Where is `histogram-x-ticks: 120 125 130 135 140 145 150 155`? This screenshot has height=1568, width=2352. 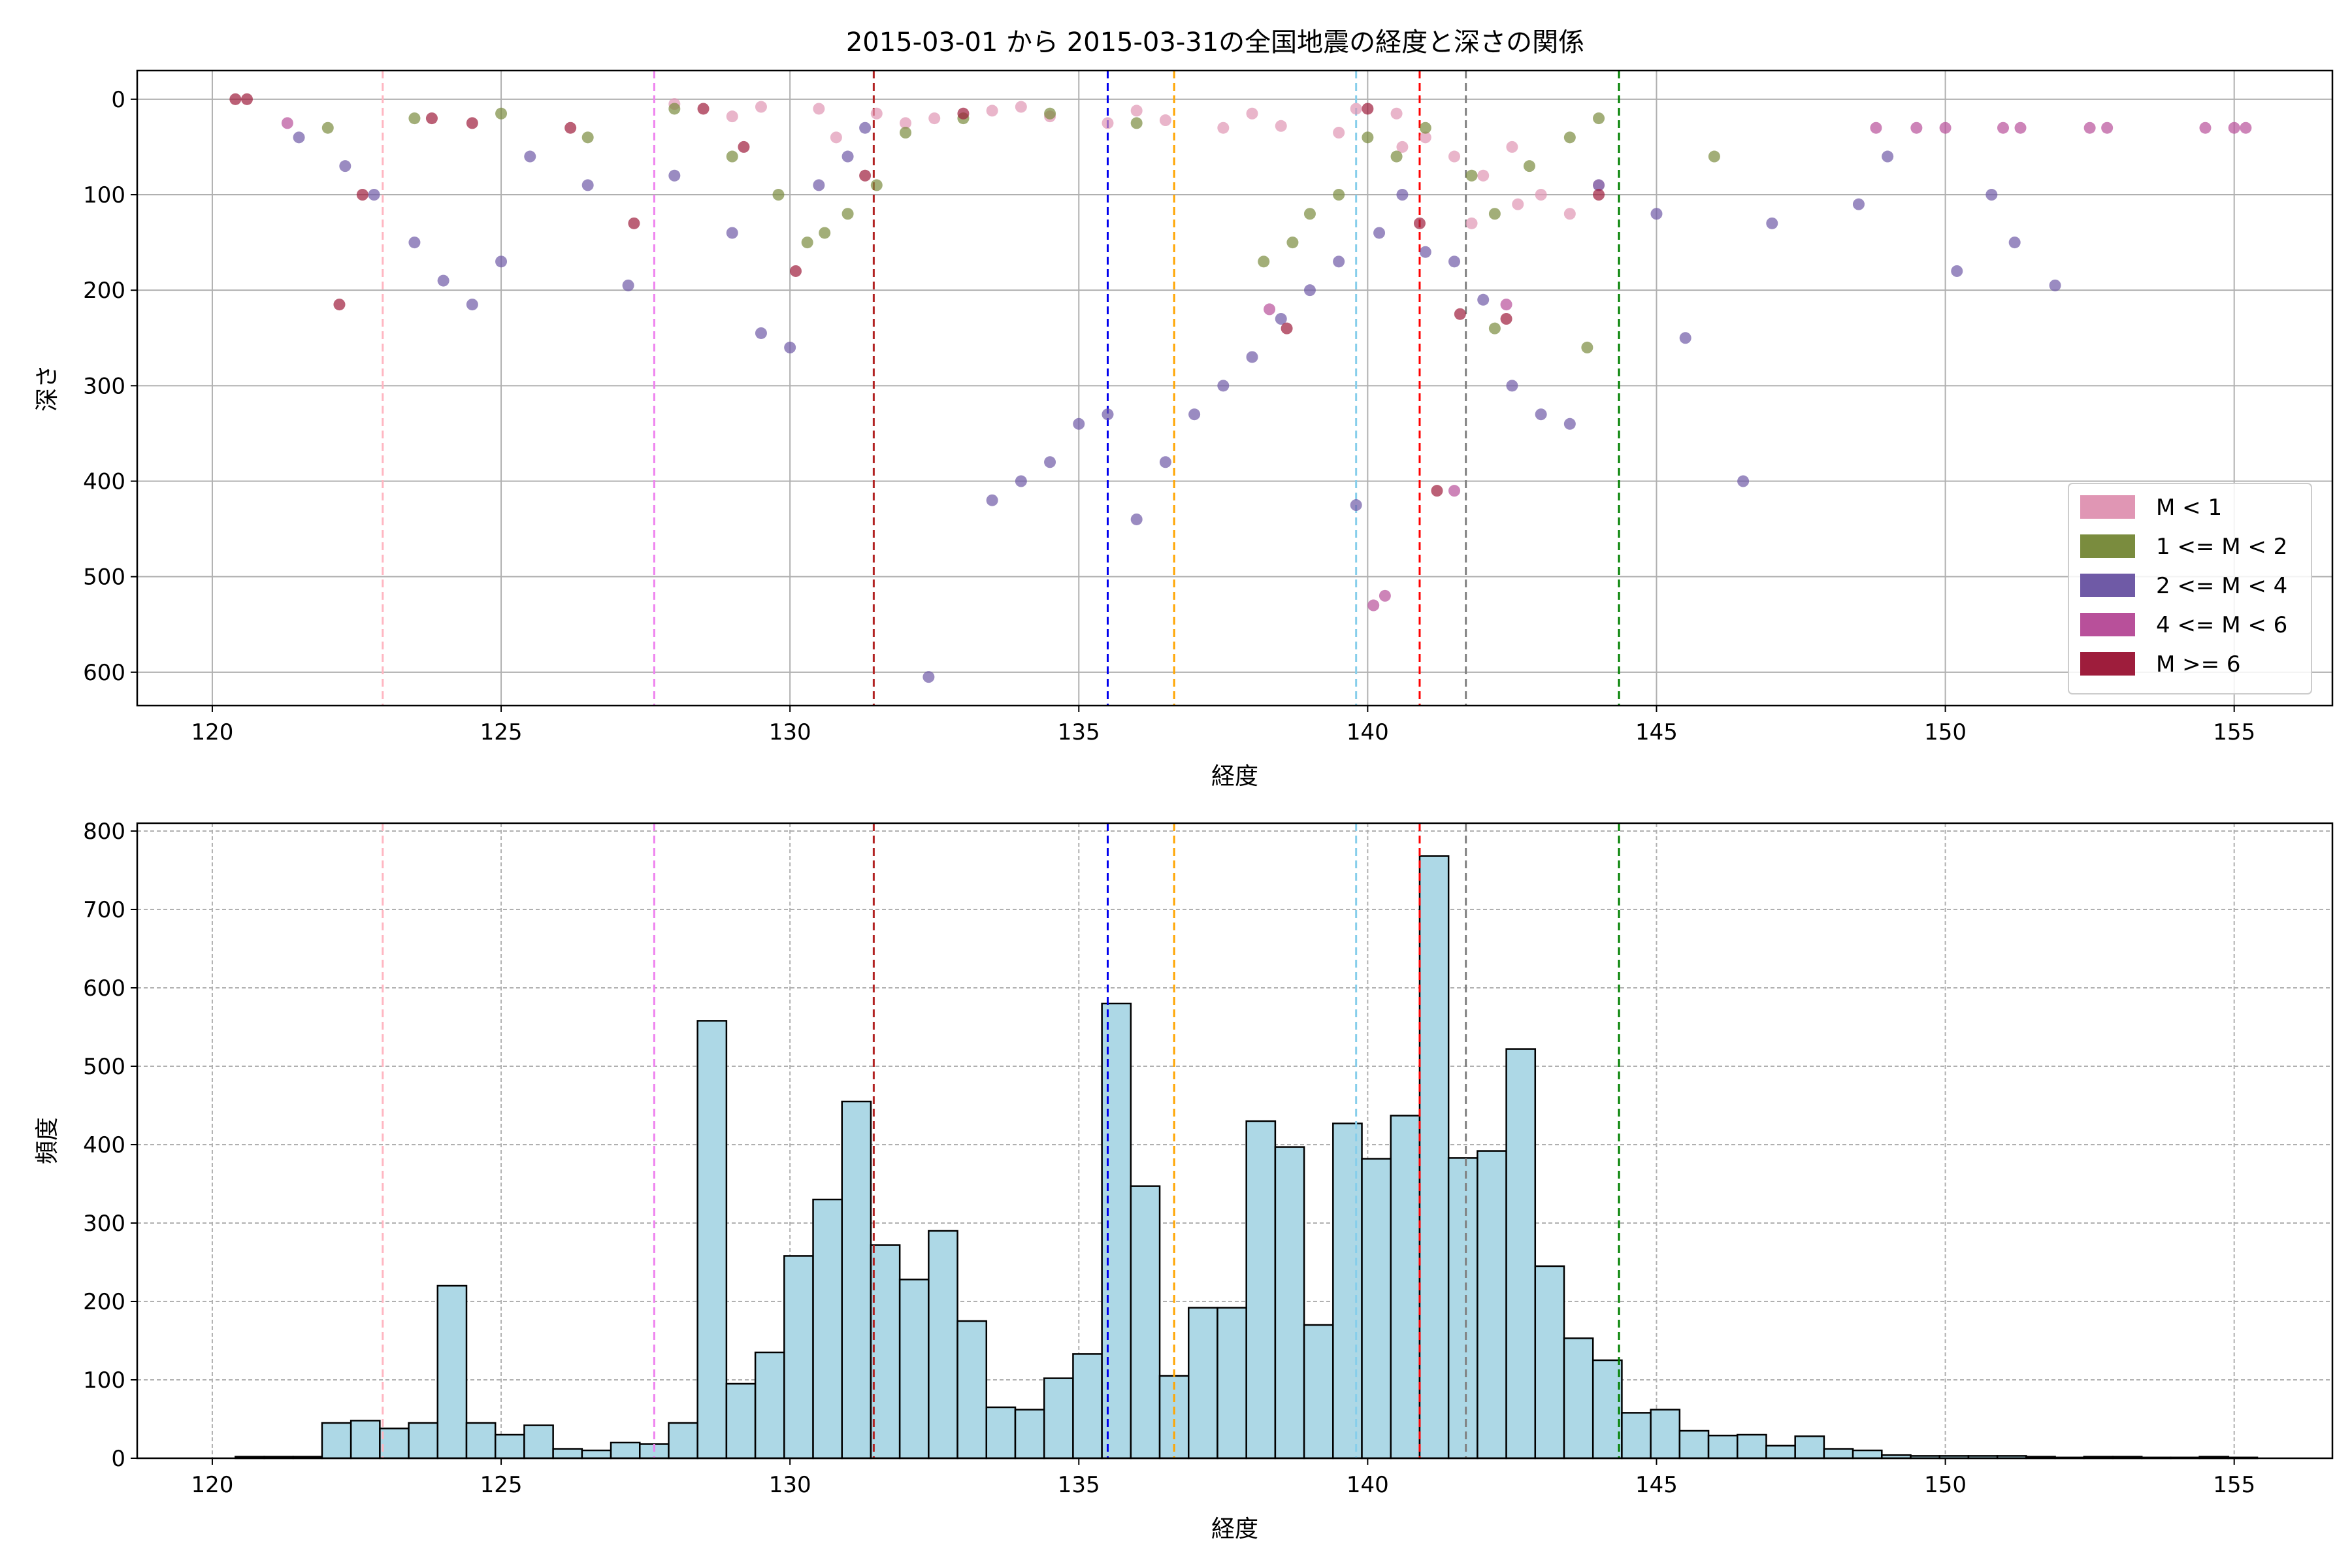 histogram-x-ticks: 120 125 130 135 140 145 150 155 is located at coordinates (1223, 1478).